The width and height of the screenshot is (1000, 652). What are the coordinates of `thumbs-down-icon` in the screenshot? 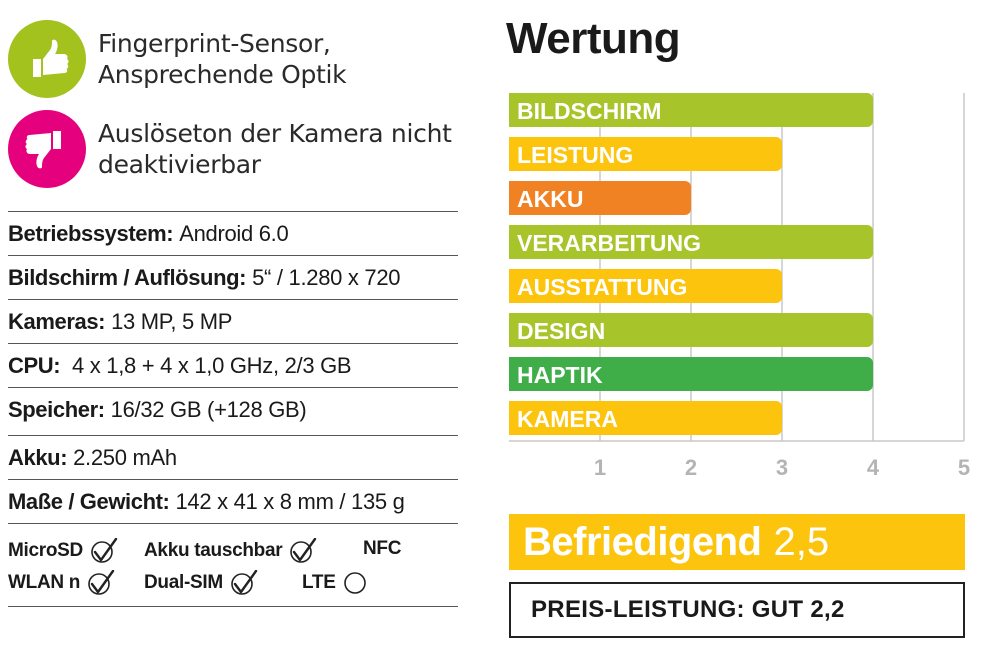 It's located at (47, 149).